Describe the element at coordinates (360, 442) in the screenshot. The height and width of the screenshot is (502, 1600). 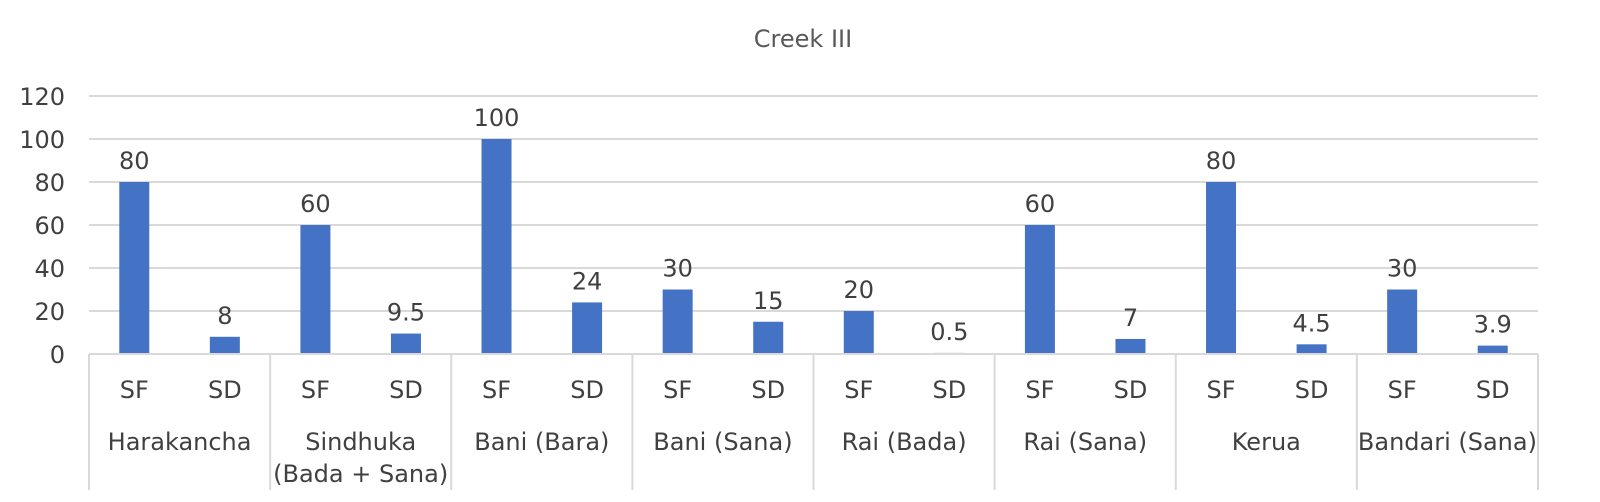
I see `group-label: Sindhuka` at that location.